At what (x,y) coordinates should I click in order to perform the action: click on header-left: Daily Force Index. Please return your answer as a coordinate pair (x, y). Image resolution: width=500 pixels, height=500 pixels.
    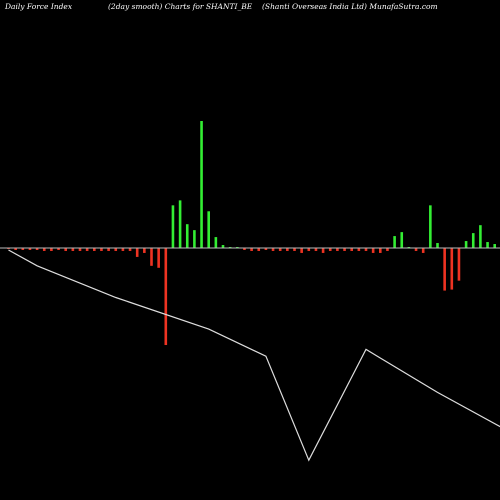
    Looking at the image, I should click on (38, 6).